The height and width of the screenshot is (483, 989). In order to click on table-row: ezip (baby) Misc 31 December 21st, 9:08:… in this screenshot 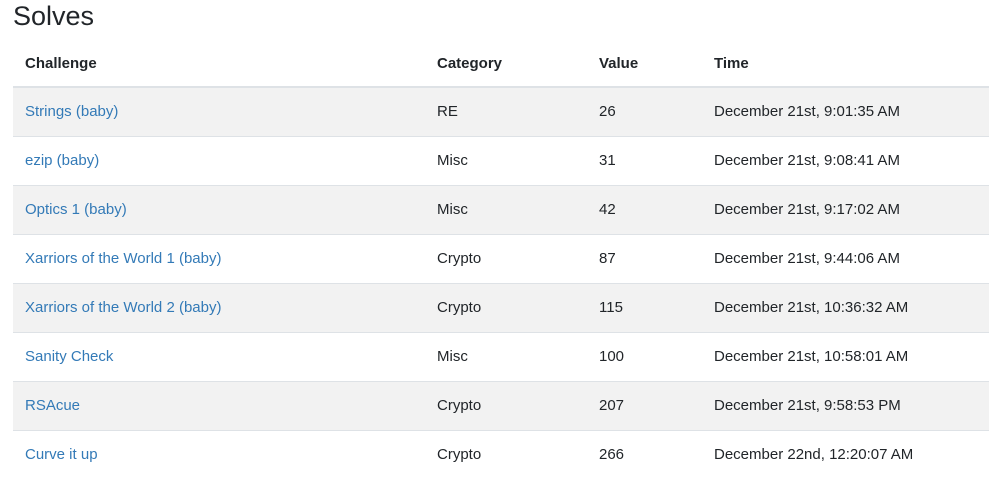, I will do `click(501, 160)`.